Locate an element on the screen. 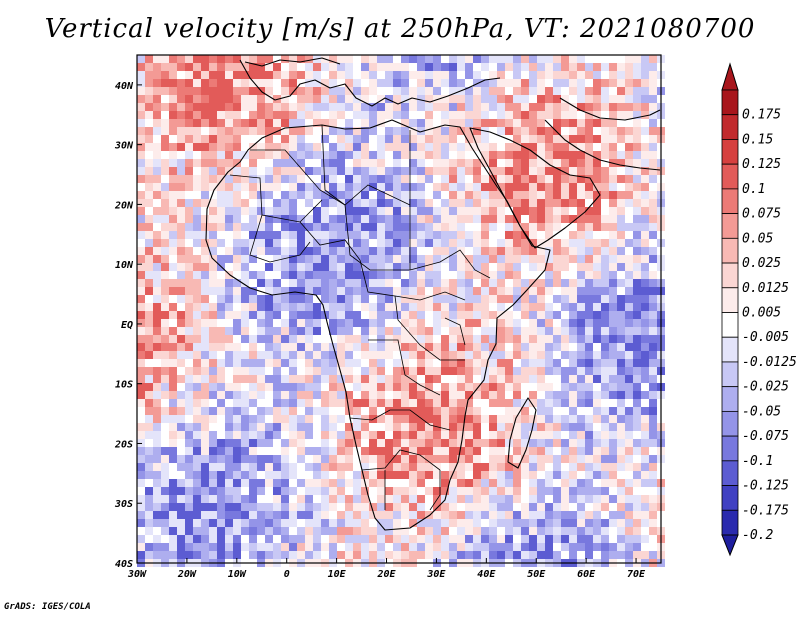 The height and width of the screenshot is (618, 800). colorbar-label: 0.1 is located at coordinates (753, 189).